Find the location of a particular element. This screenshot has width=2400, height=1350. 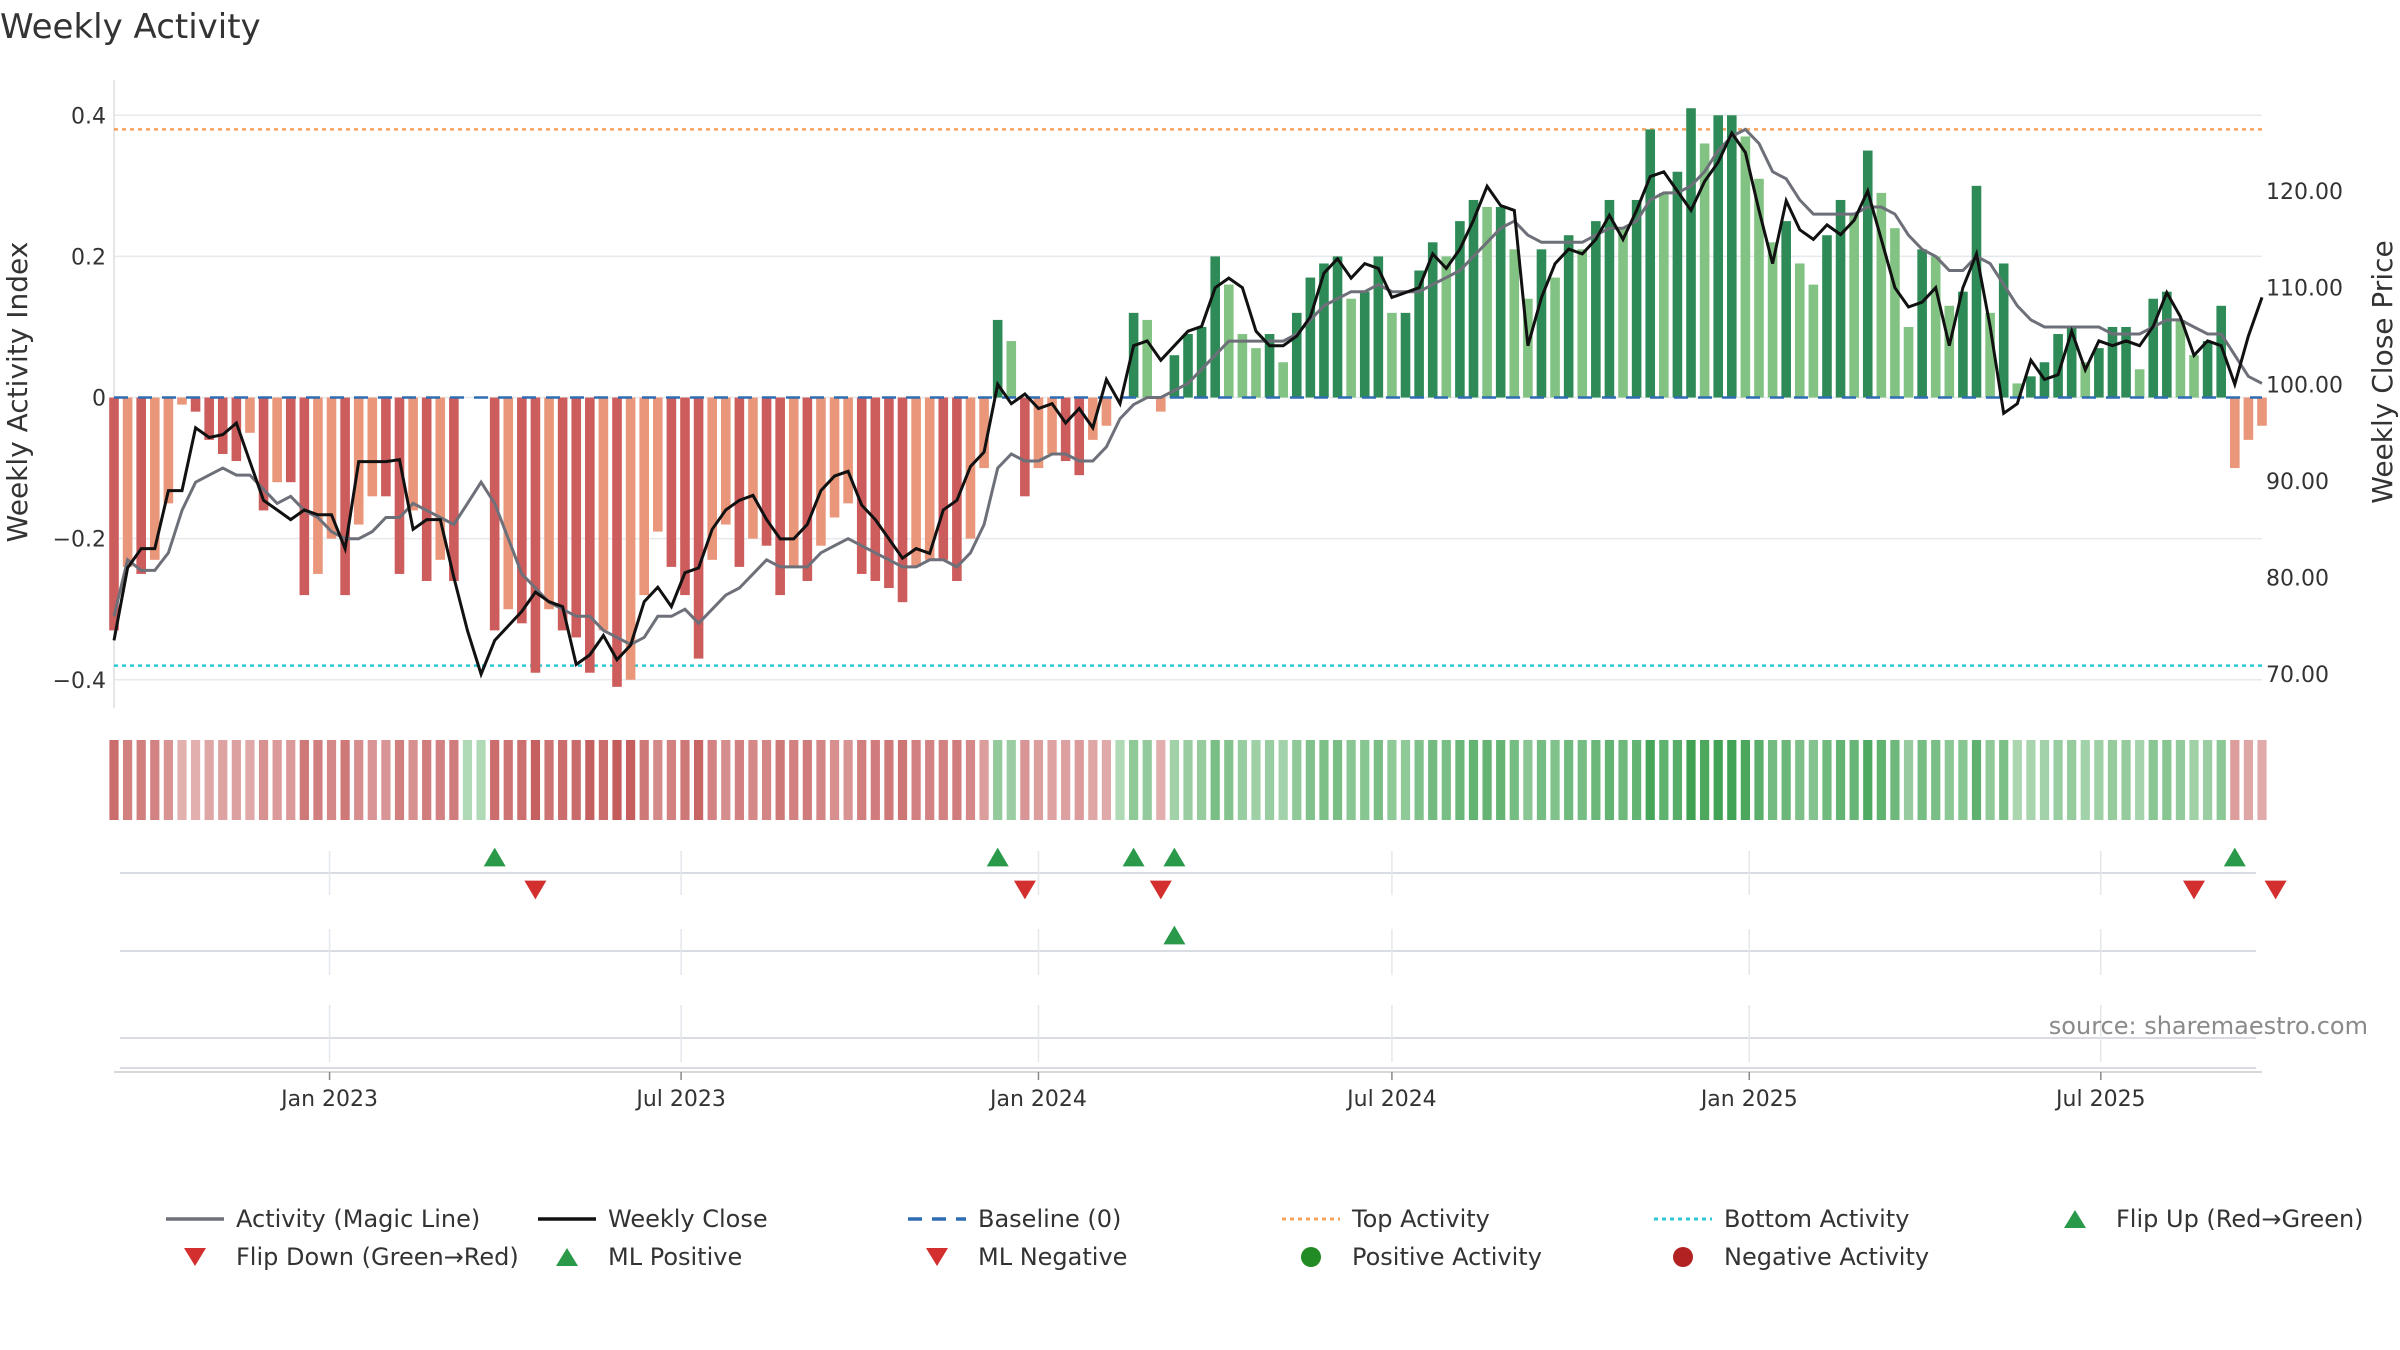

flip-down-marker is located at coordinates (2275, 890).